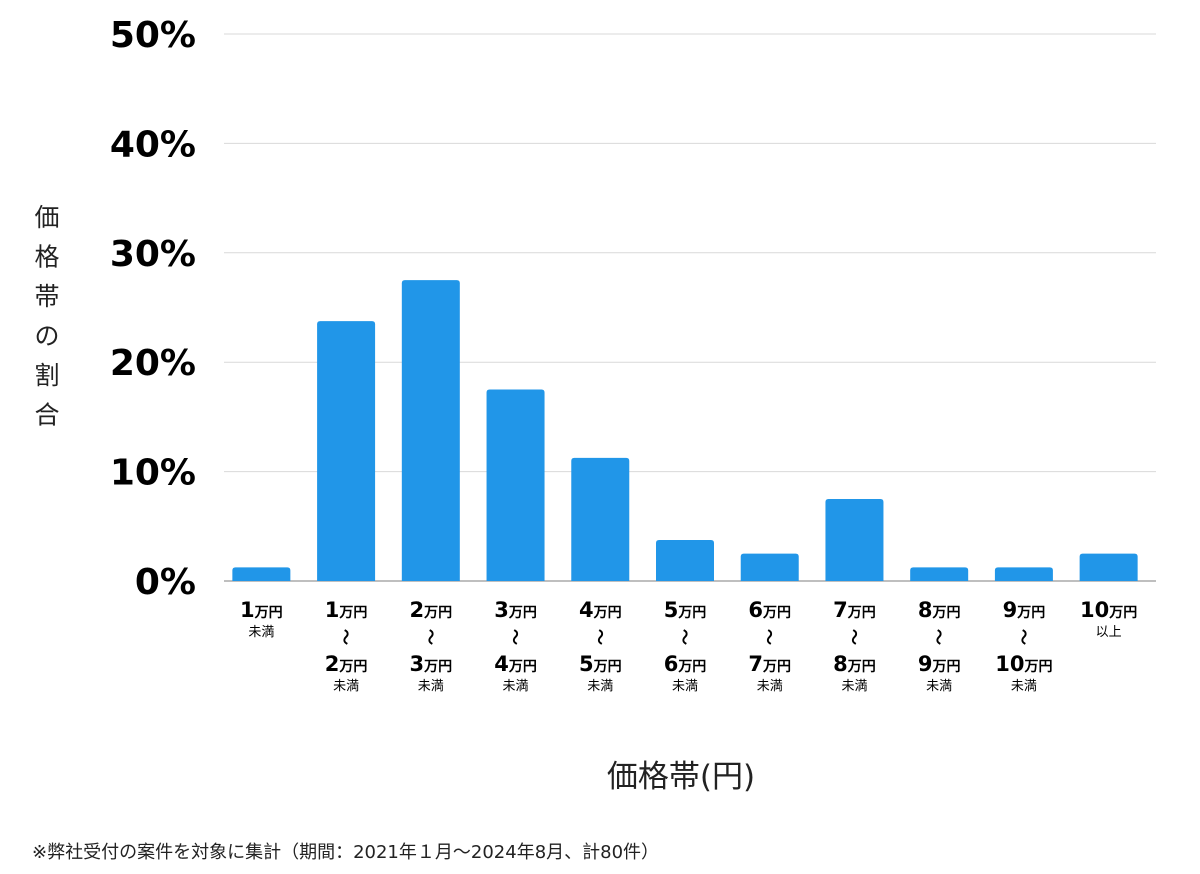 The width and height of the screenshot is (1200, 874). I want to click on y-axis-label-char: 割, so click(46, 375).